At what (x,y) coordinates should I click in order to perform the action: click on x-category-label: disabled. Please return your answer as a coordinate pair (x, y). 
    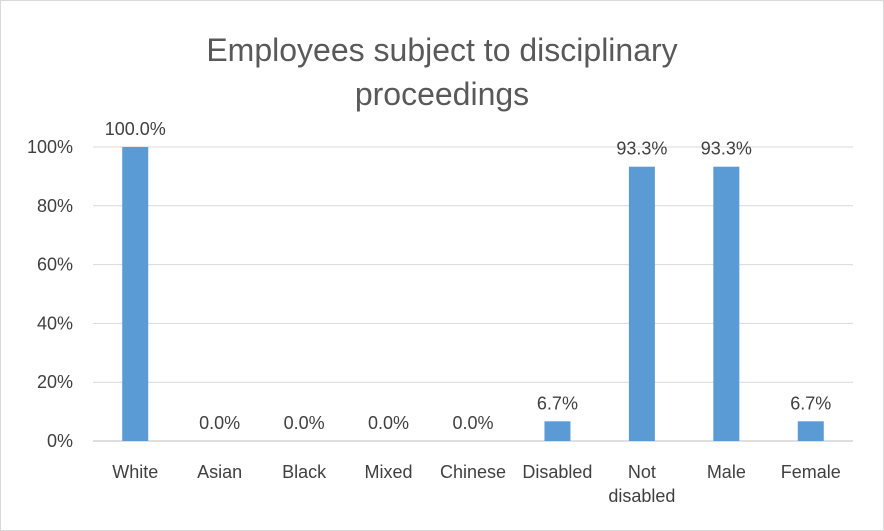
    Looking at the image, I should click on (641, 496).